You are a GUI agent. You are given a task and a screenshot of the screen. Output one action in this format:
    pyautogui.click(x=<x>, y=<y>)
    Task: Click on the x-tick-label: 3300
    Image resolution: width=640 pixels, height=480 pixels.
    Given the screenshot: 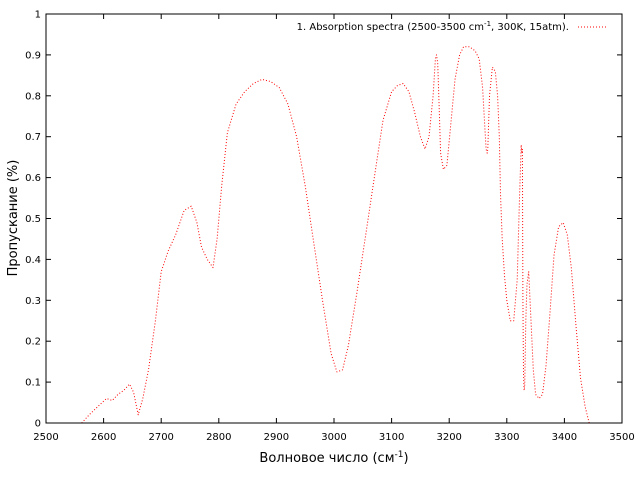 What is the action you would take?
    pyautogui.click(x=506, y=437)
    